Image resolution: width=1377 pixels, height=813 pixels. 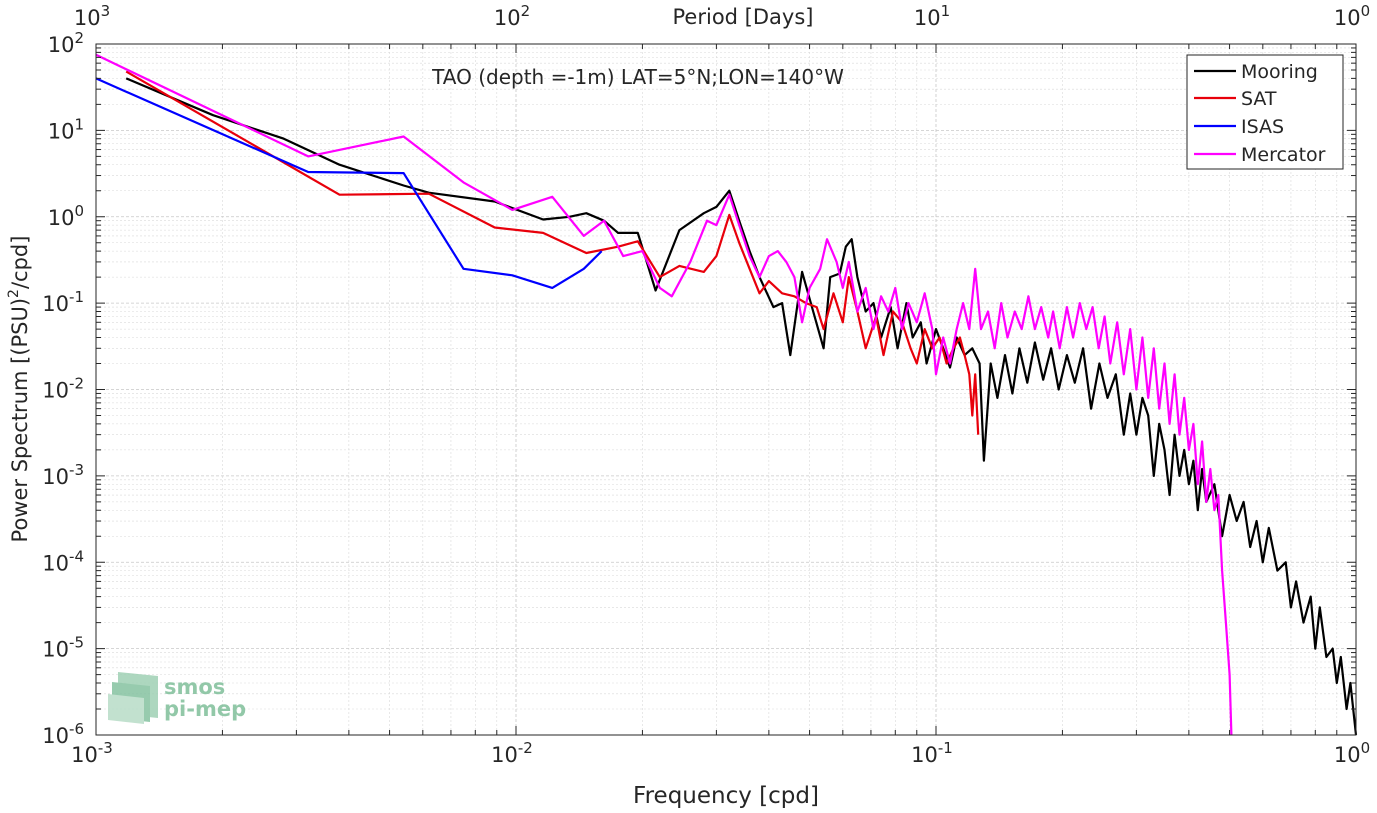 I want to click on legend-label-mercator: Mercator, so click(x=1283, y=155).